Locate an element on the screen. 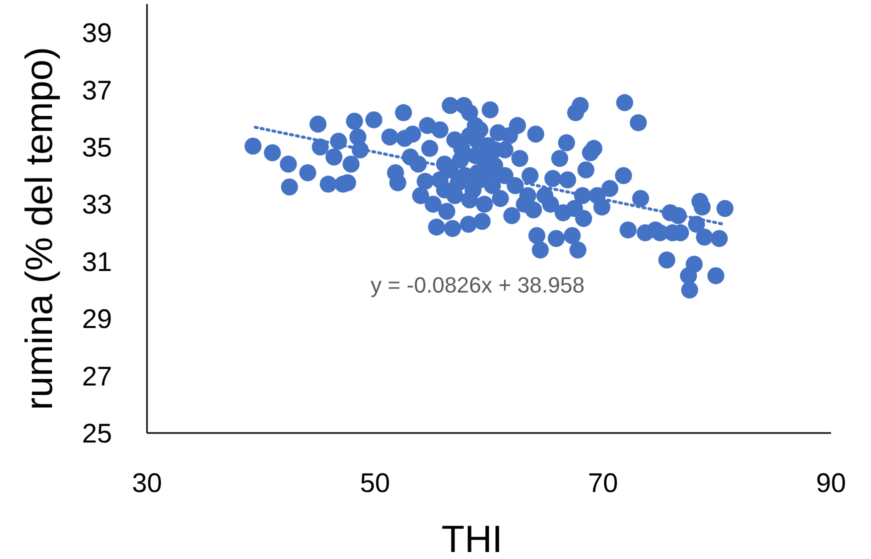 The height and width of the screenshot is (559, 871). x-tick-label: 90 is located at coordinates (831, 483).